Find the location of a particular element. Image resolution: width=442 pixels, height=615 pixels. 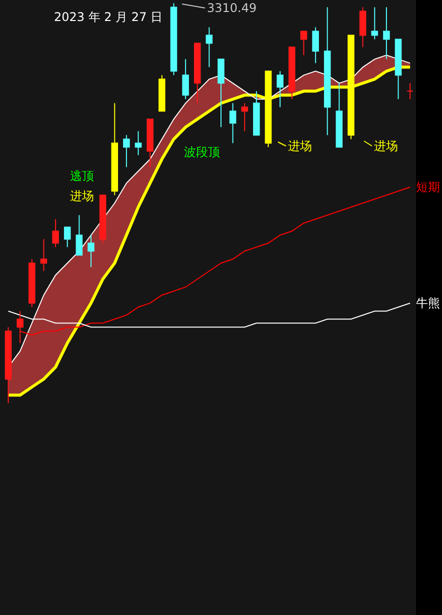

annotation: 逃顶 is located at coordinates (82, 176).